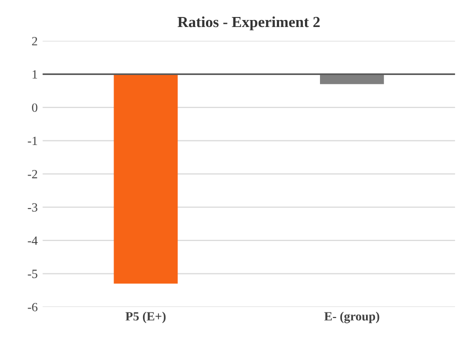 Image resolution: width=474 pixels, height=341 pixels. What do you see at coordinates (249, 23) in the screenshot?
I see `chart-title: Ratios - Experiment 2` at bounding box center [249, 23].